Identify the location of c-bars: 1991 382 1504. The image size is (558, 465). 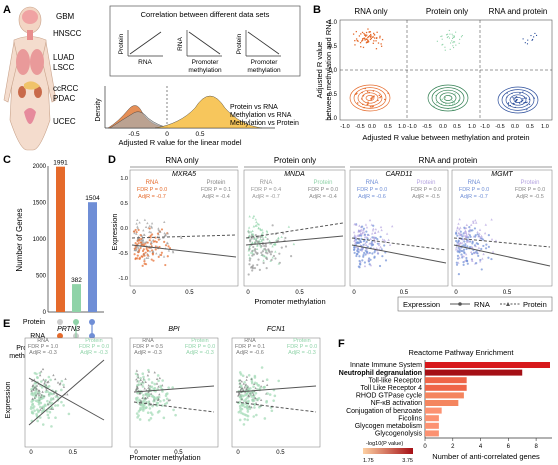
(76, 236).